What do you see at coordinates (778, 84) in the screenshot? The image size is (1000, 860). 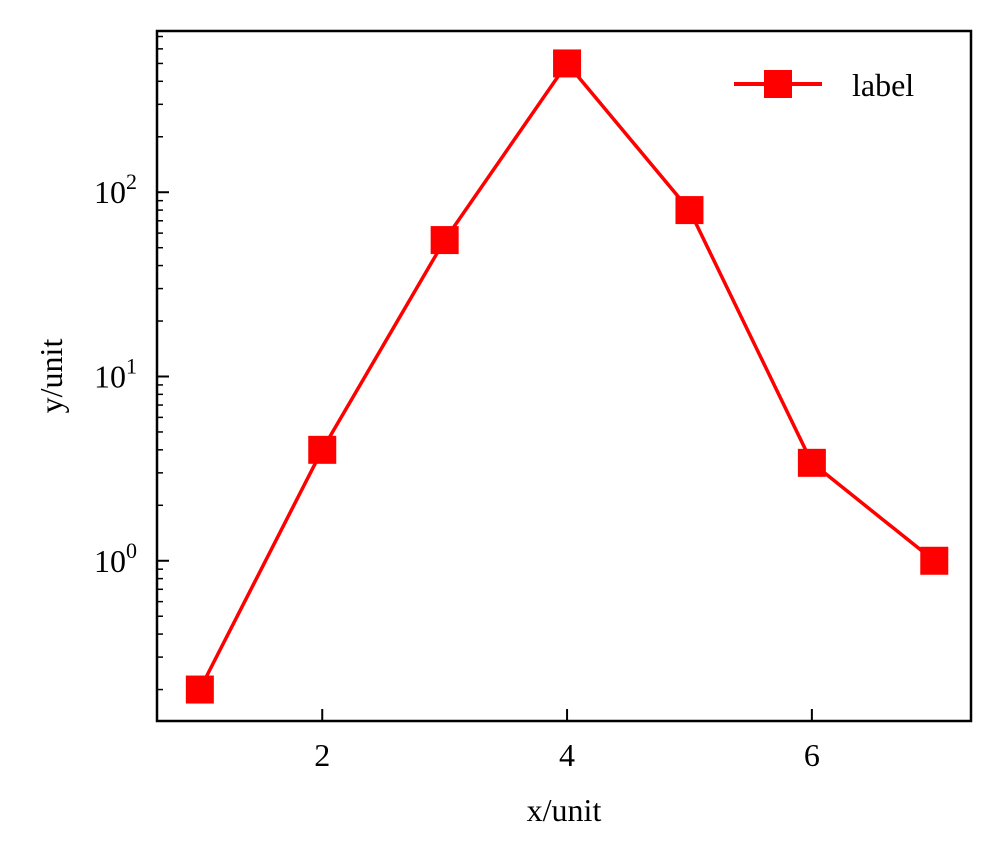 I see `legend-marker` at bounding box center [778, 84].